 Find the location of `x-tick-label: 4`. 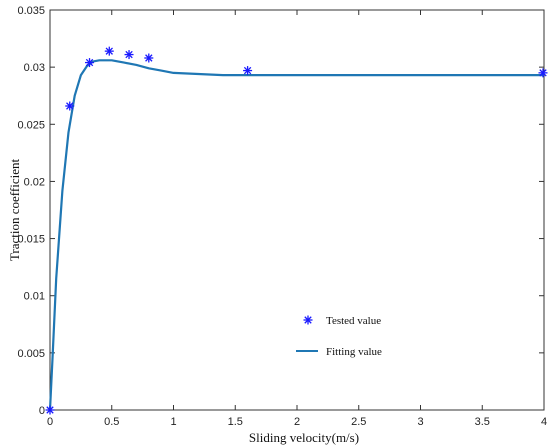

x-tick-label: 4 is located at coordinates (544, 422).